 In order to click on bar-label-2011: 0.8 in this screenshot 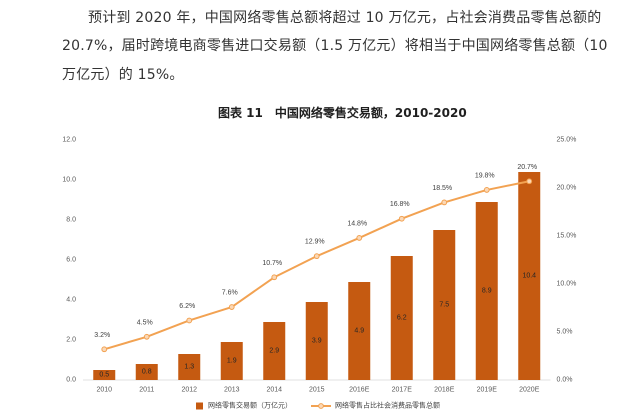, I will do `click(147, 372)`.